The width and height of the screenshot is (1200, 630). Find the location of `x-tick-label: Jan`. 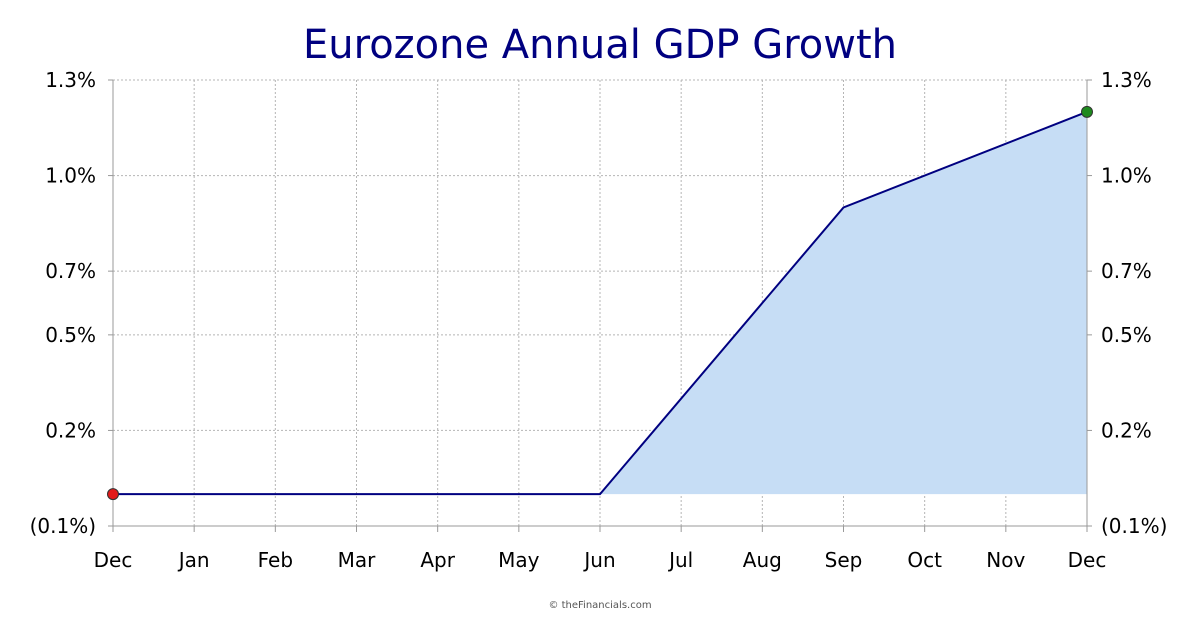

x-tick-label: Jan is located at coordinates (193, 560).